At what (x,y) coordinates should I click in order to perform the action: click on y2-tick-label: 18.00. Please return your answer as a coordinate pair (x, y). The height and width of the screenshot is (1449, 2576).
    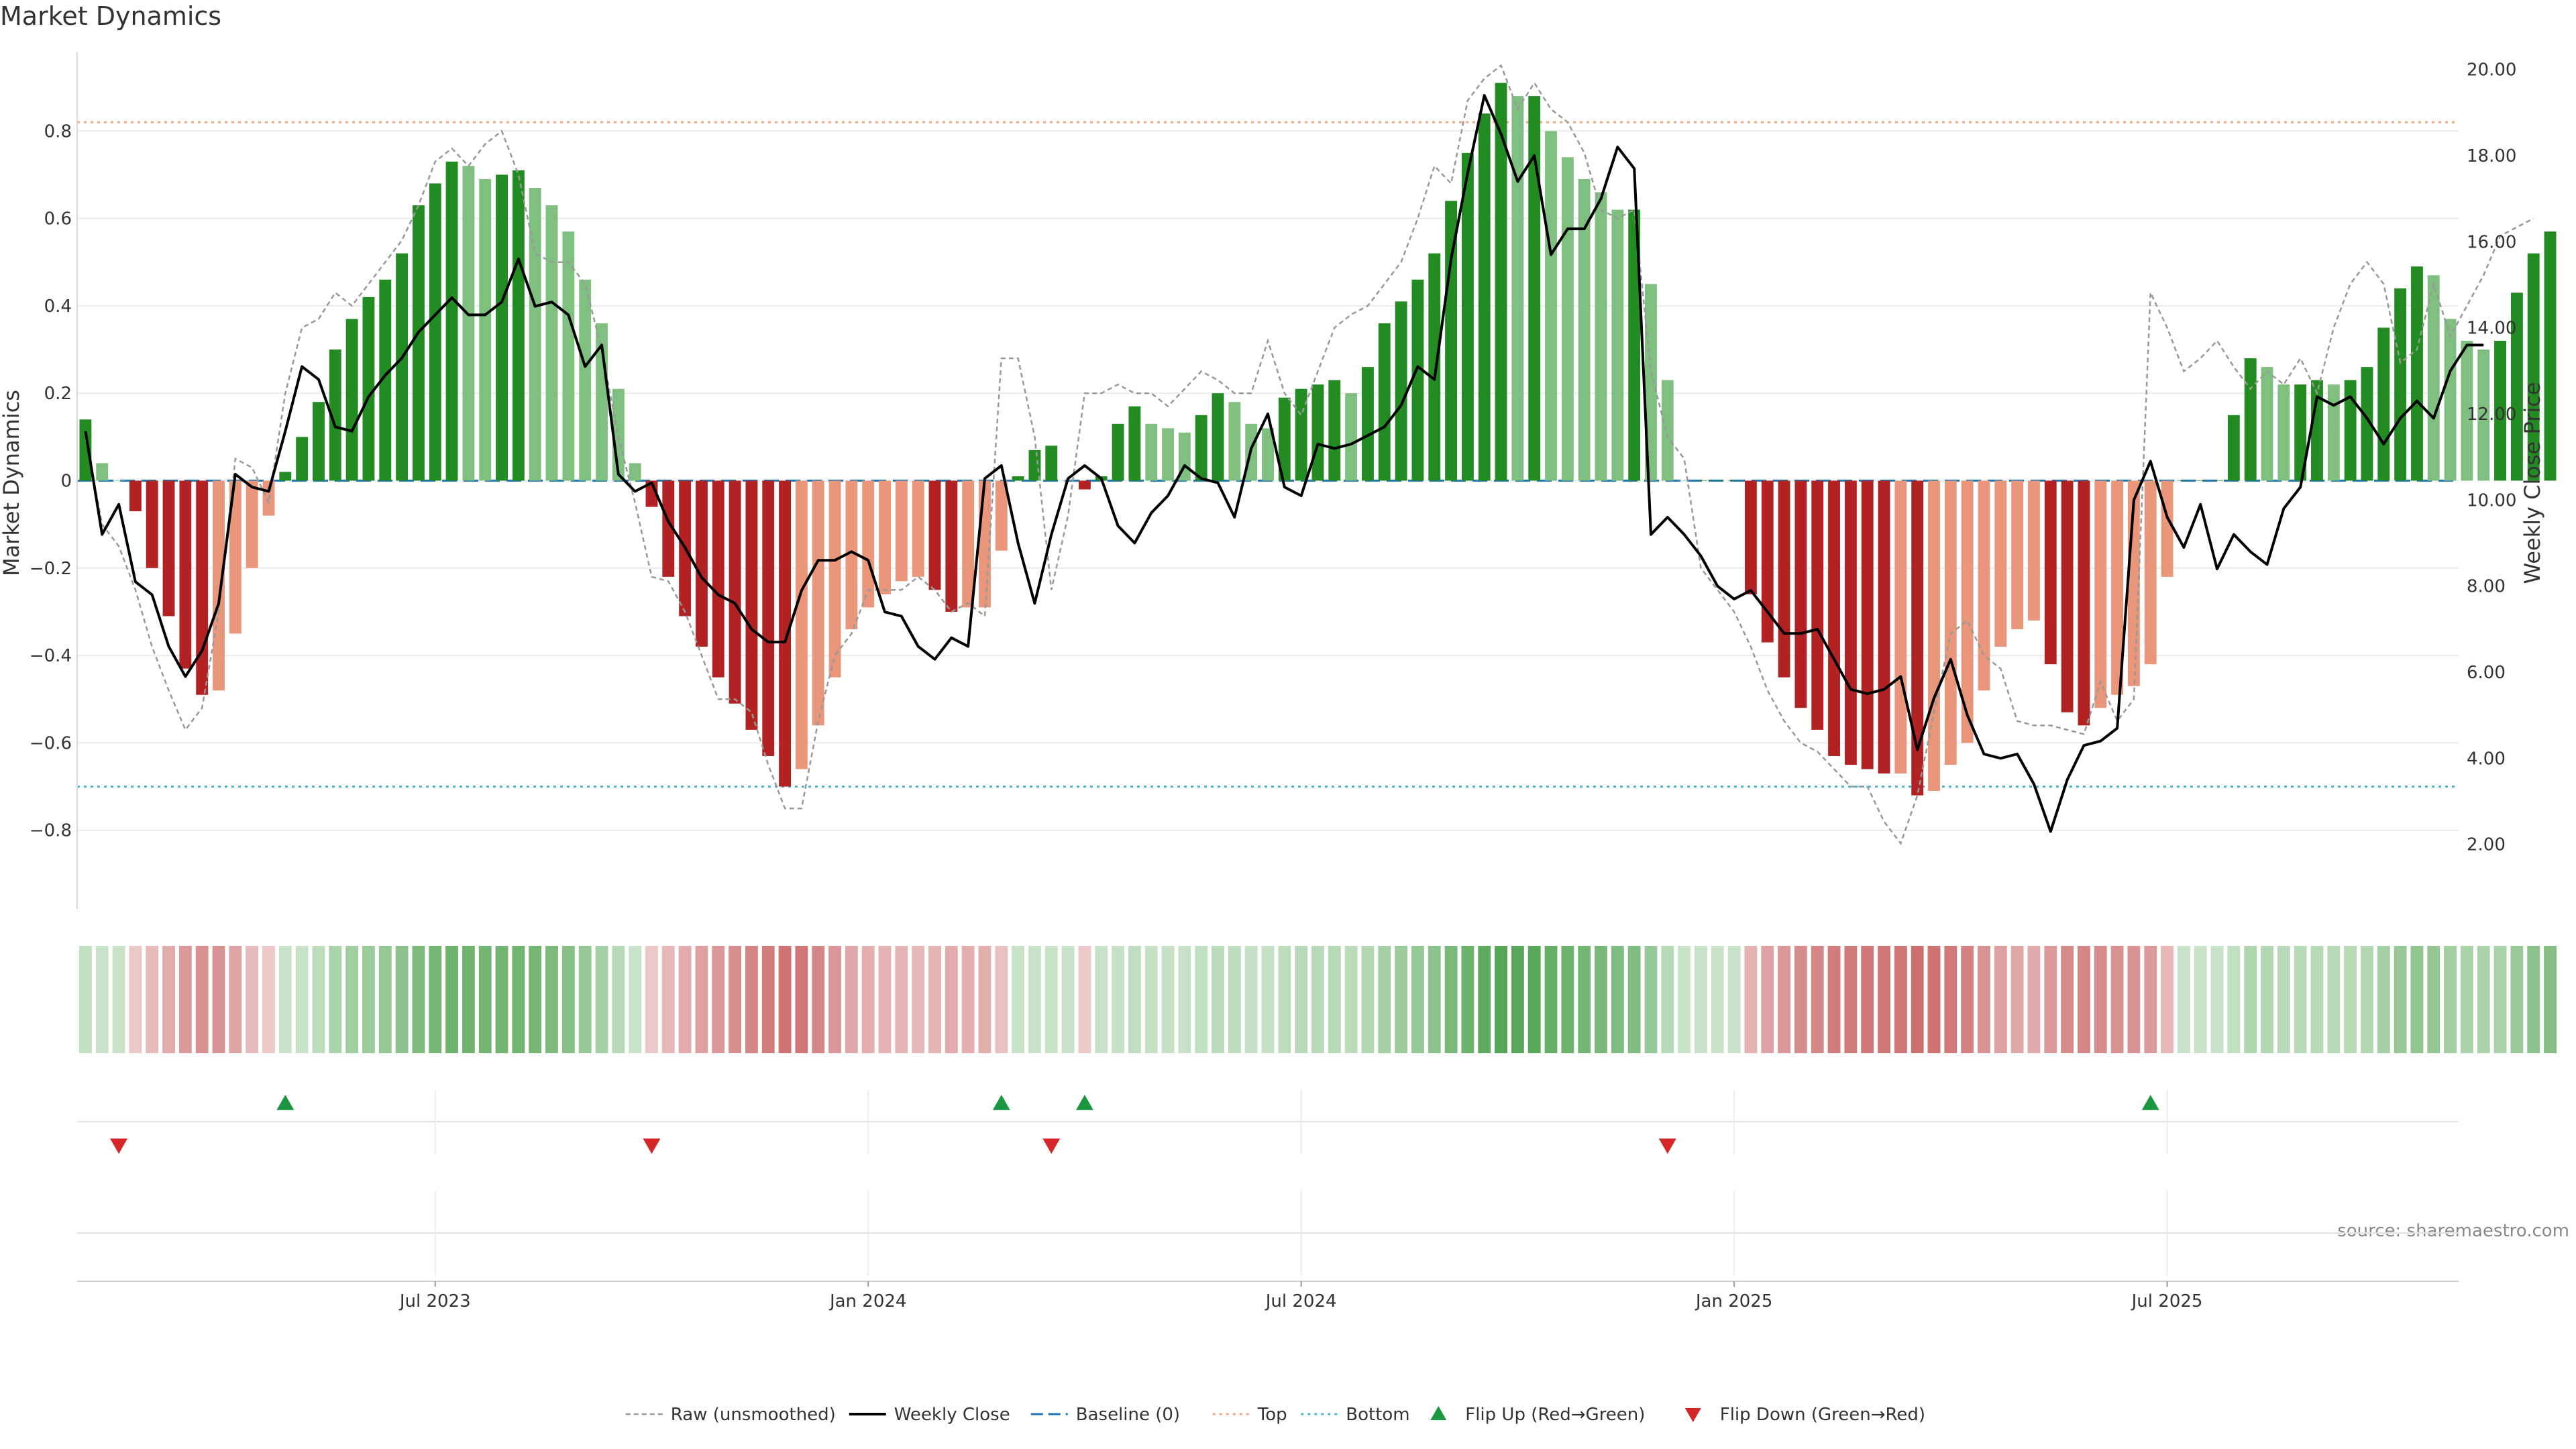
    Looking at the image, I should click on (2491, 156).